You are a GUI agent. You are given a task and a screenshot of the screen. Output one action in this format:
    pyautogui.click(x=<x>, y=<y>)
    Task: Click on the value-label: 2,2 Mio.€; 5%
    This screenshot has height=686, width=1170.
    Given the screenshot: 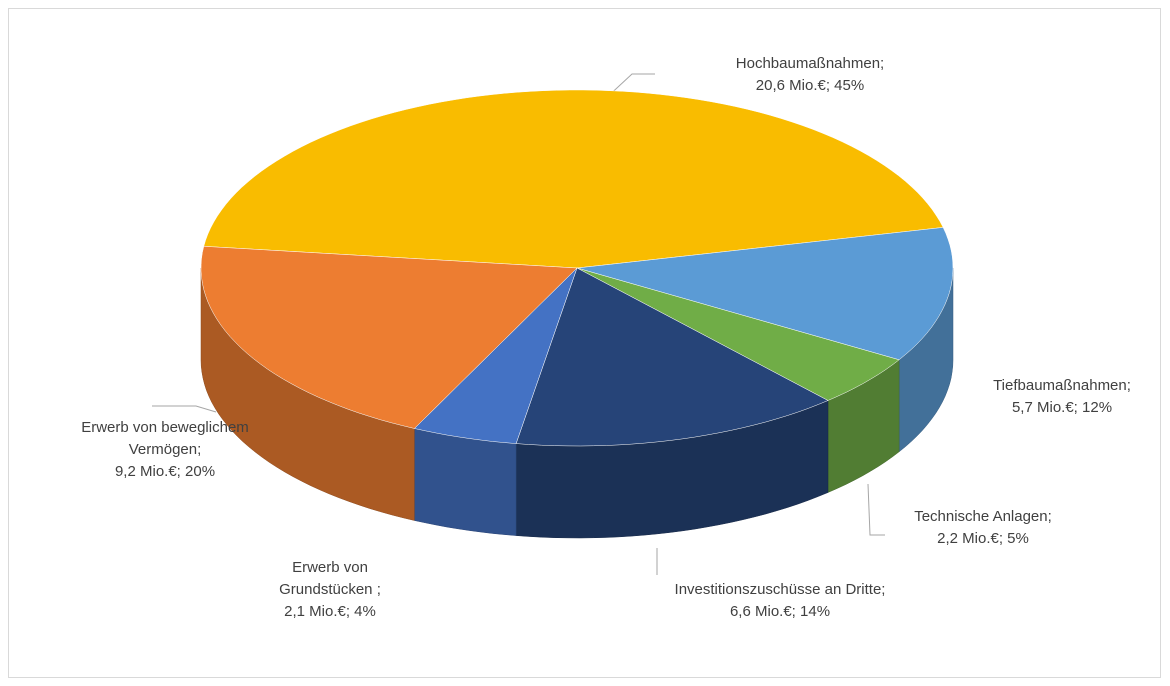 What is the action you would take?
    pyautogui.click(x=983, y=538)
    